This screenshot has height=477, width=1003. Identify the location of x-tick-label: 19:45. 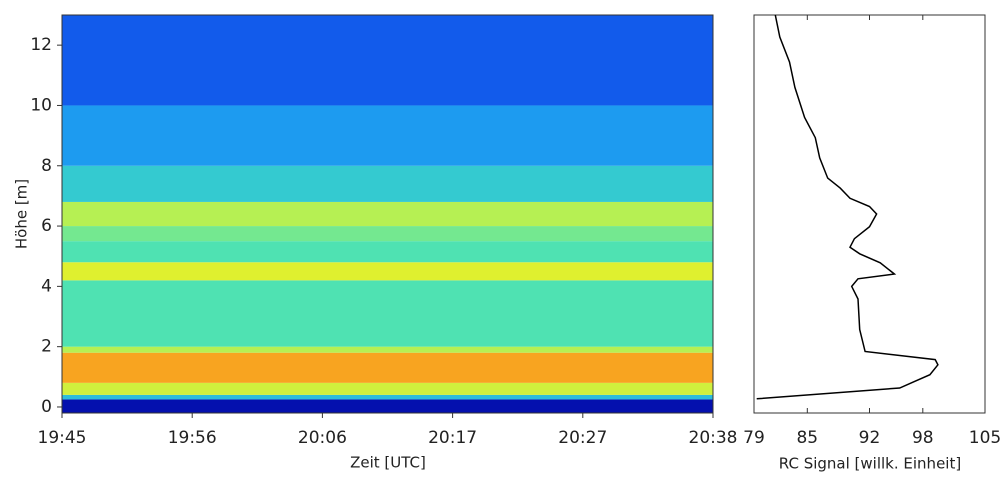
(62, 438).